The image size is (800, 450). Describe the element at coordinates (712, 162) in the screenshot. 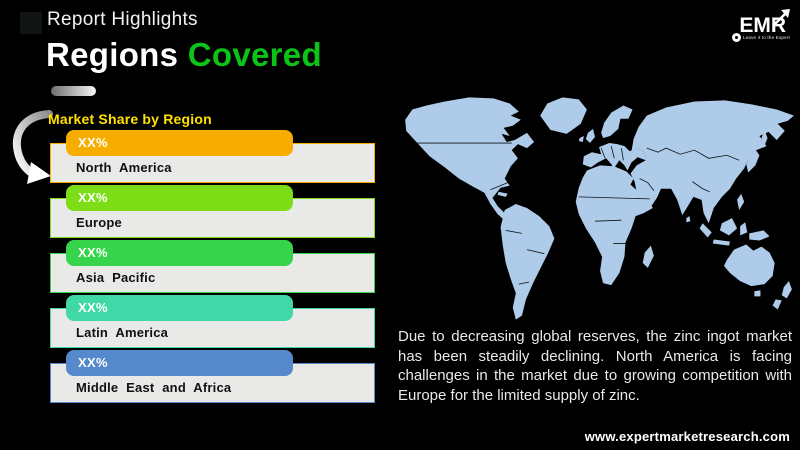

I see `map-asia` at that location.